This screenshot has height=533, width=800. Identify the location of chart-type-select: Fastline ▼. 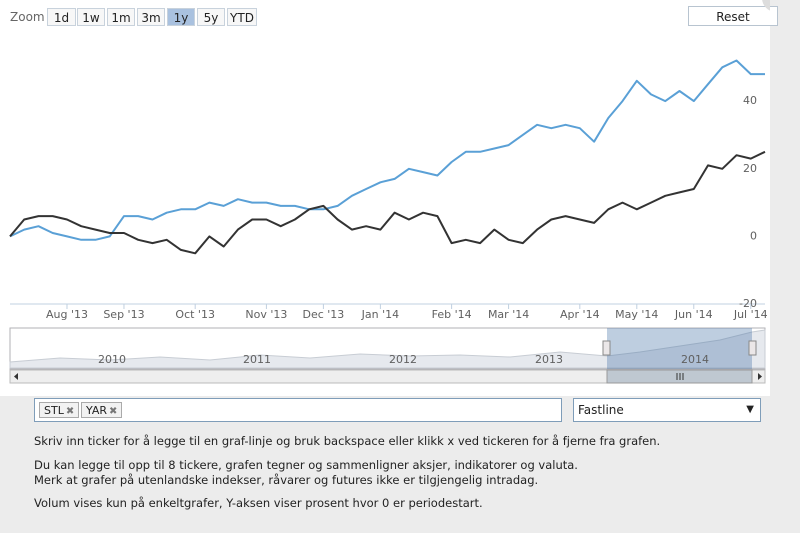
(667, 410).